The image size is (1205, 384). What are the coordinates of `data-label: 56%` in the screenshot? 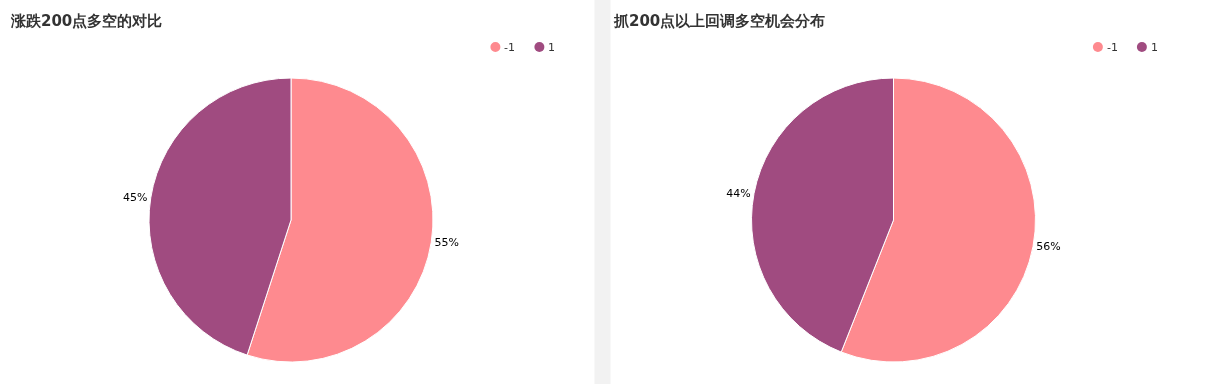 It's located at (1048, 247).